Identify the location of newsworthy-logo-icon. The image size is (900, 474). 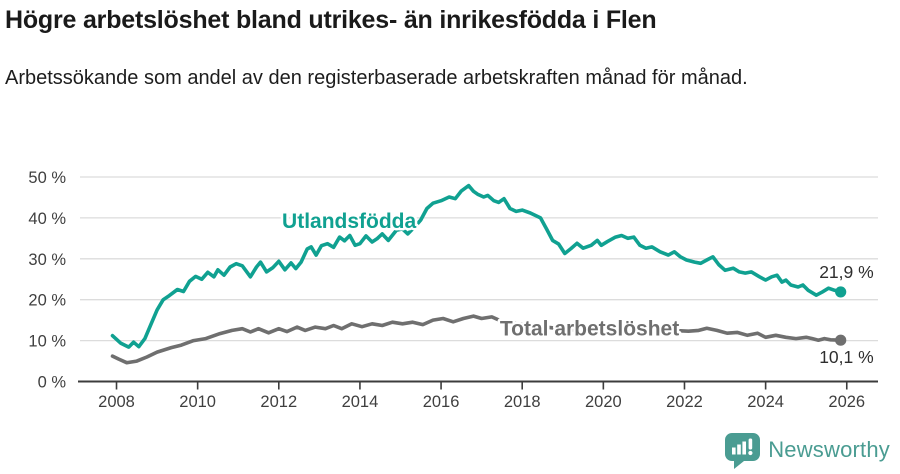
(743, 451).